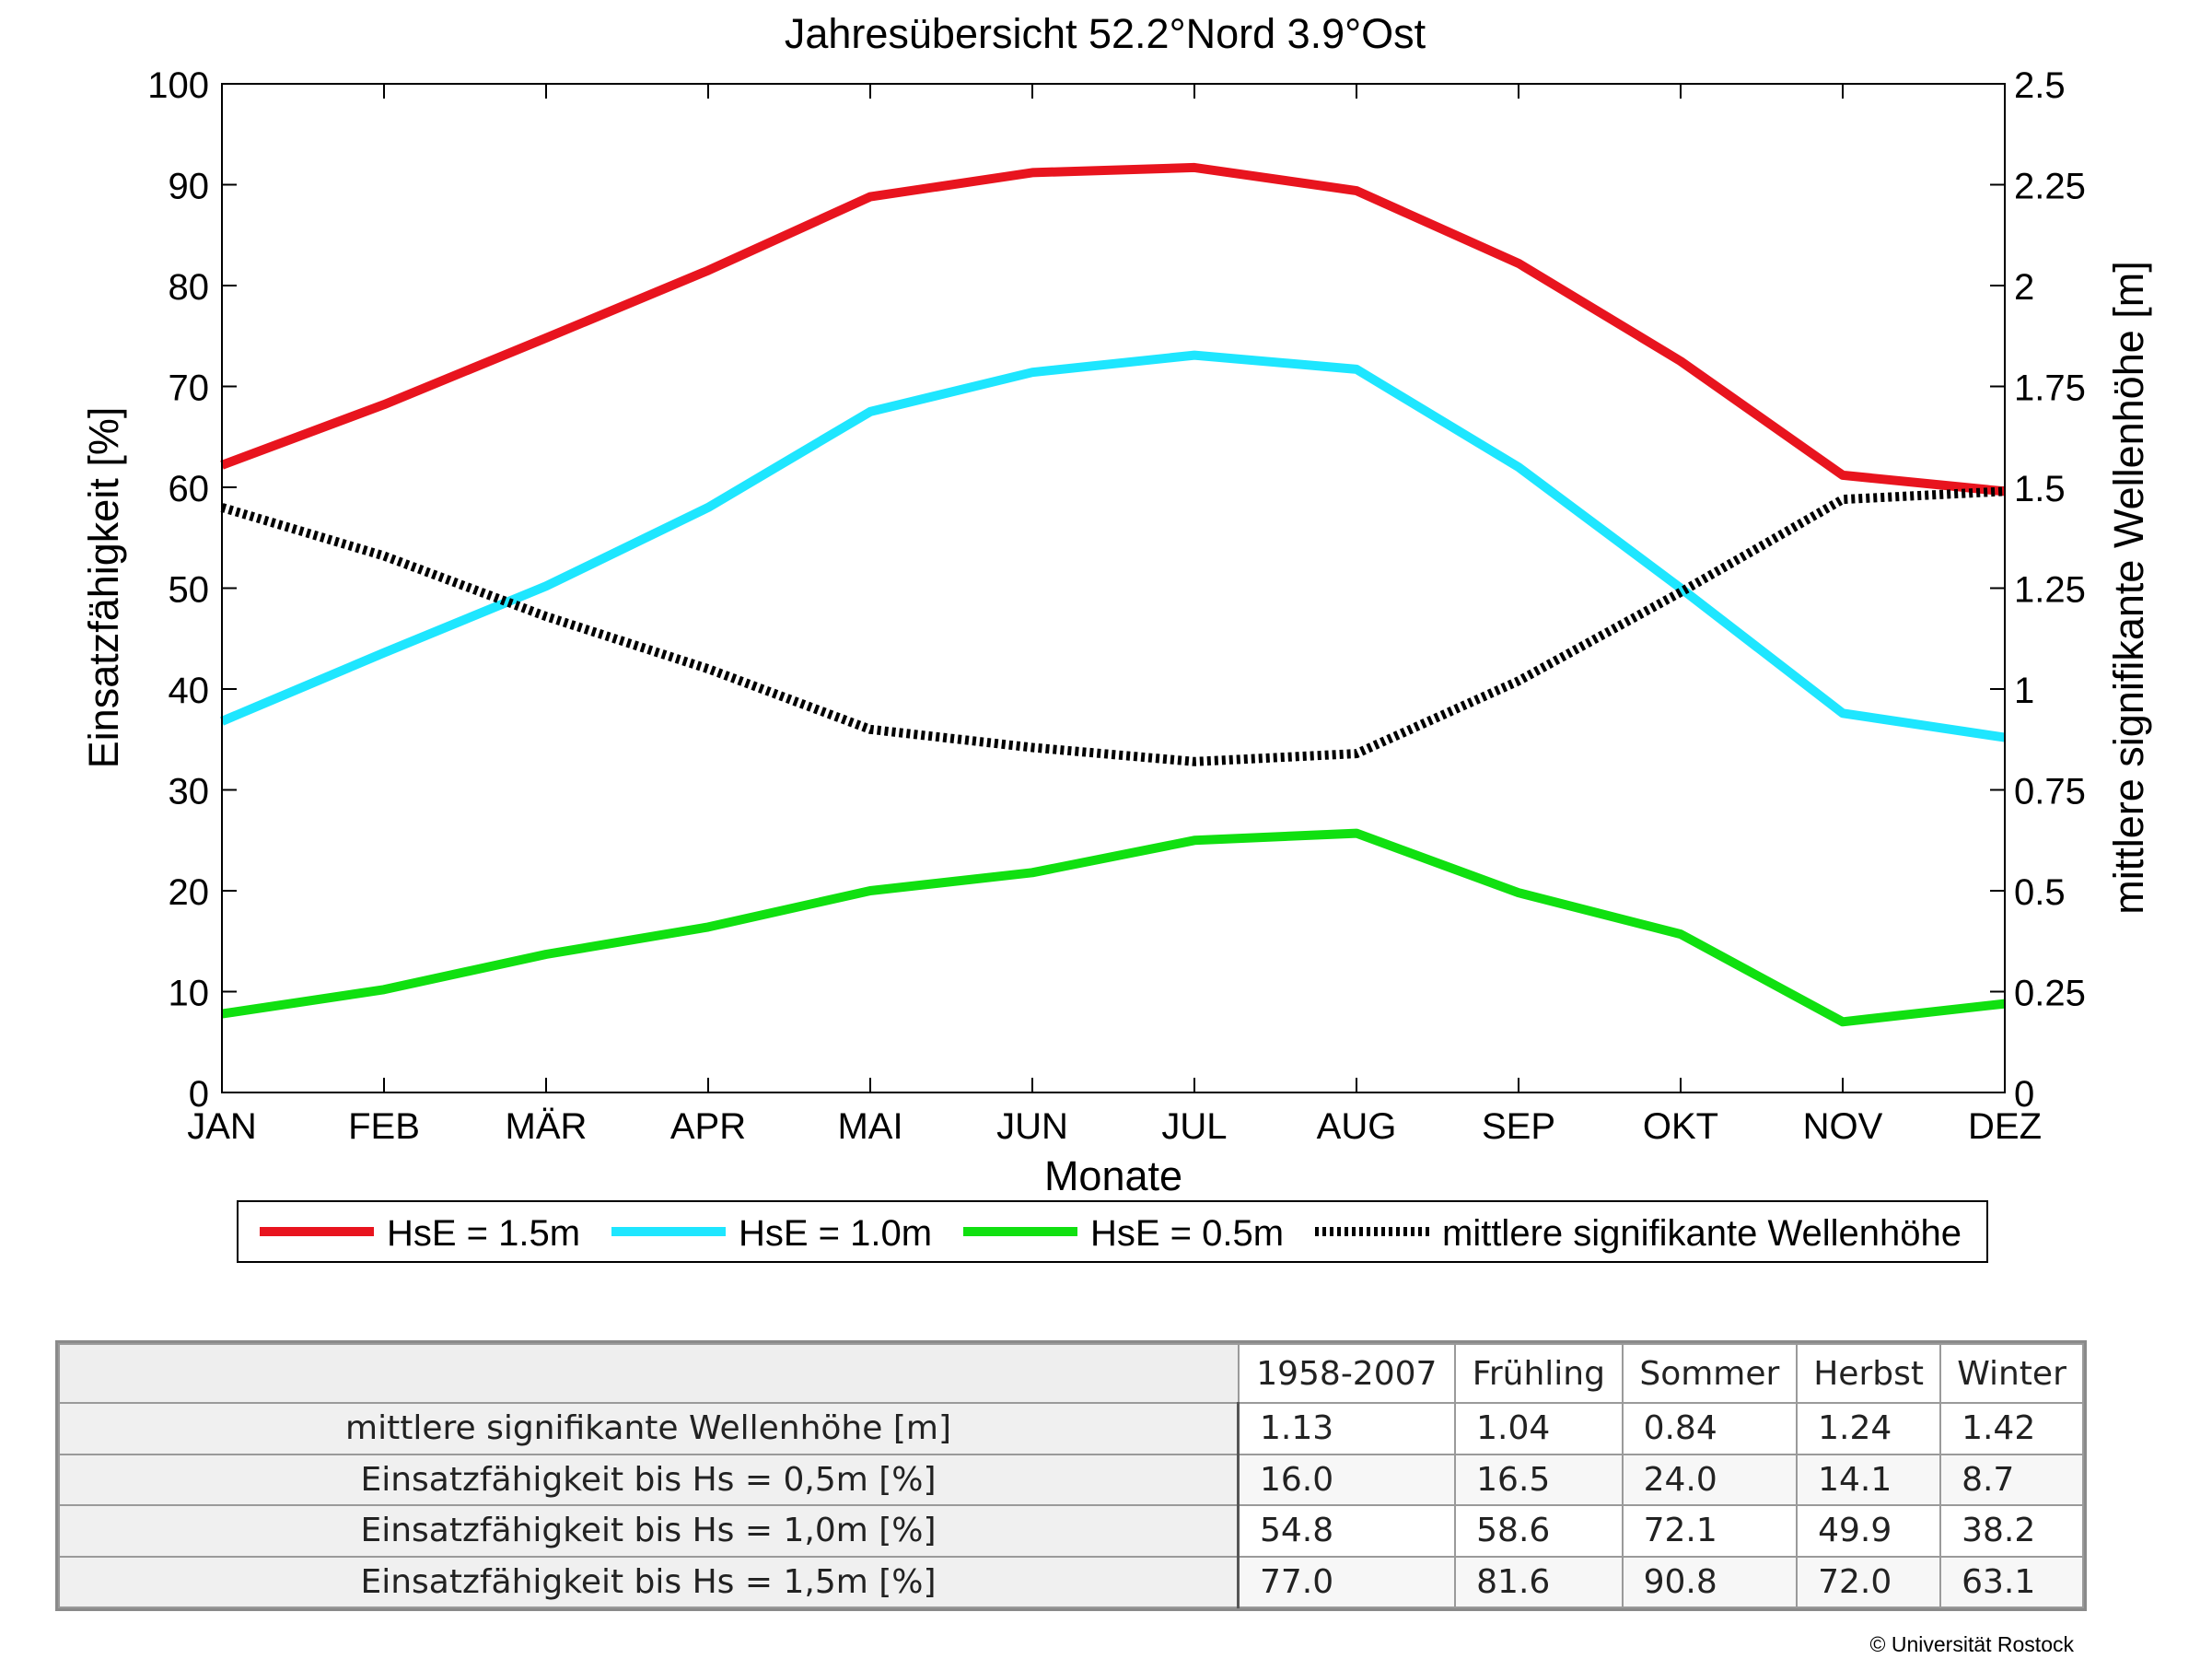  What do you see at coordinates (190, 187) in the screenshot?
I see `y-tick-label: 90` at bounding box center [190, 187].